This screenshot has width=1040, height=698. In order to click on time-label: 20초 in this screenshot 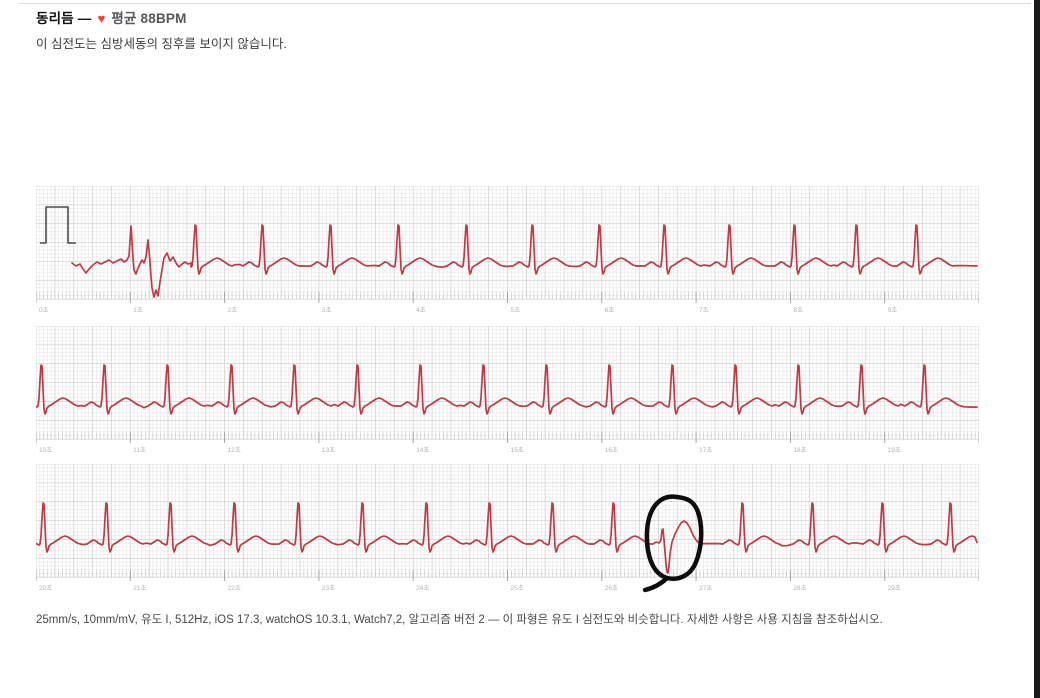, I will do `click(46, 588)`.